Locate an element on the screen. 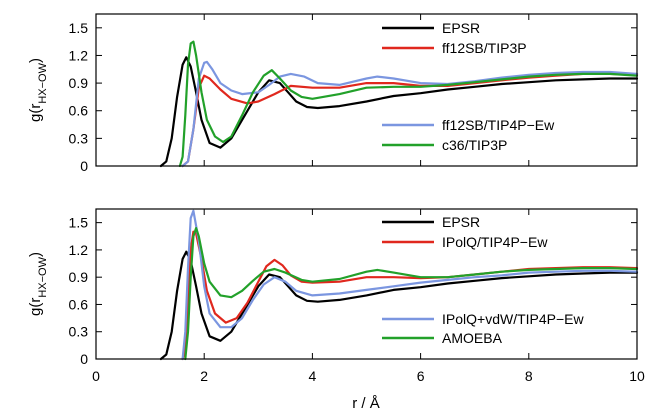  x-tick-label: 2 is located at coordinates (204, 376).